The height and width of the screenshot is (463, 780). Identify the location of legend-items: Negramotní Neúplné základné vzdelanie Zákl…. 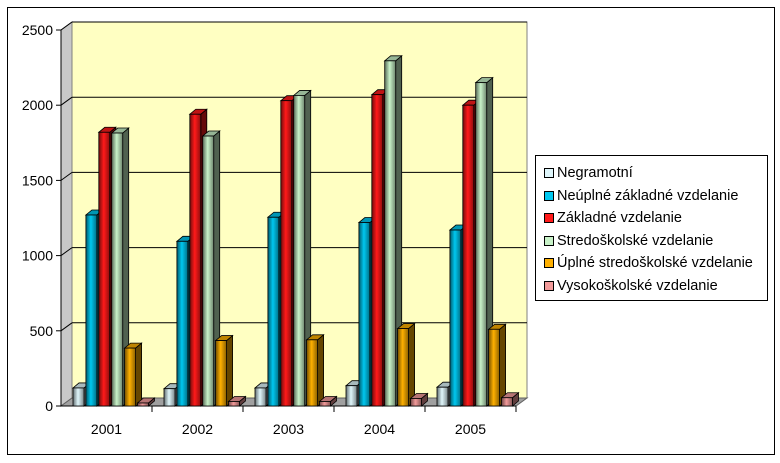
(655, 229).